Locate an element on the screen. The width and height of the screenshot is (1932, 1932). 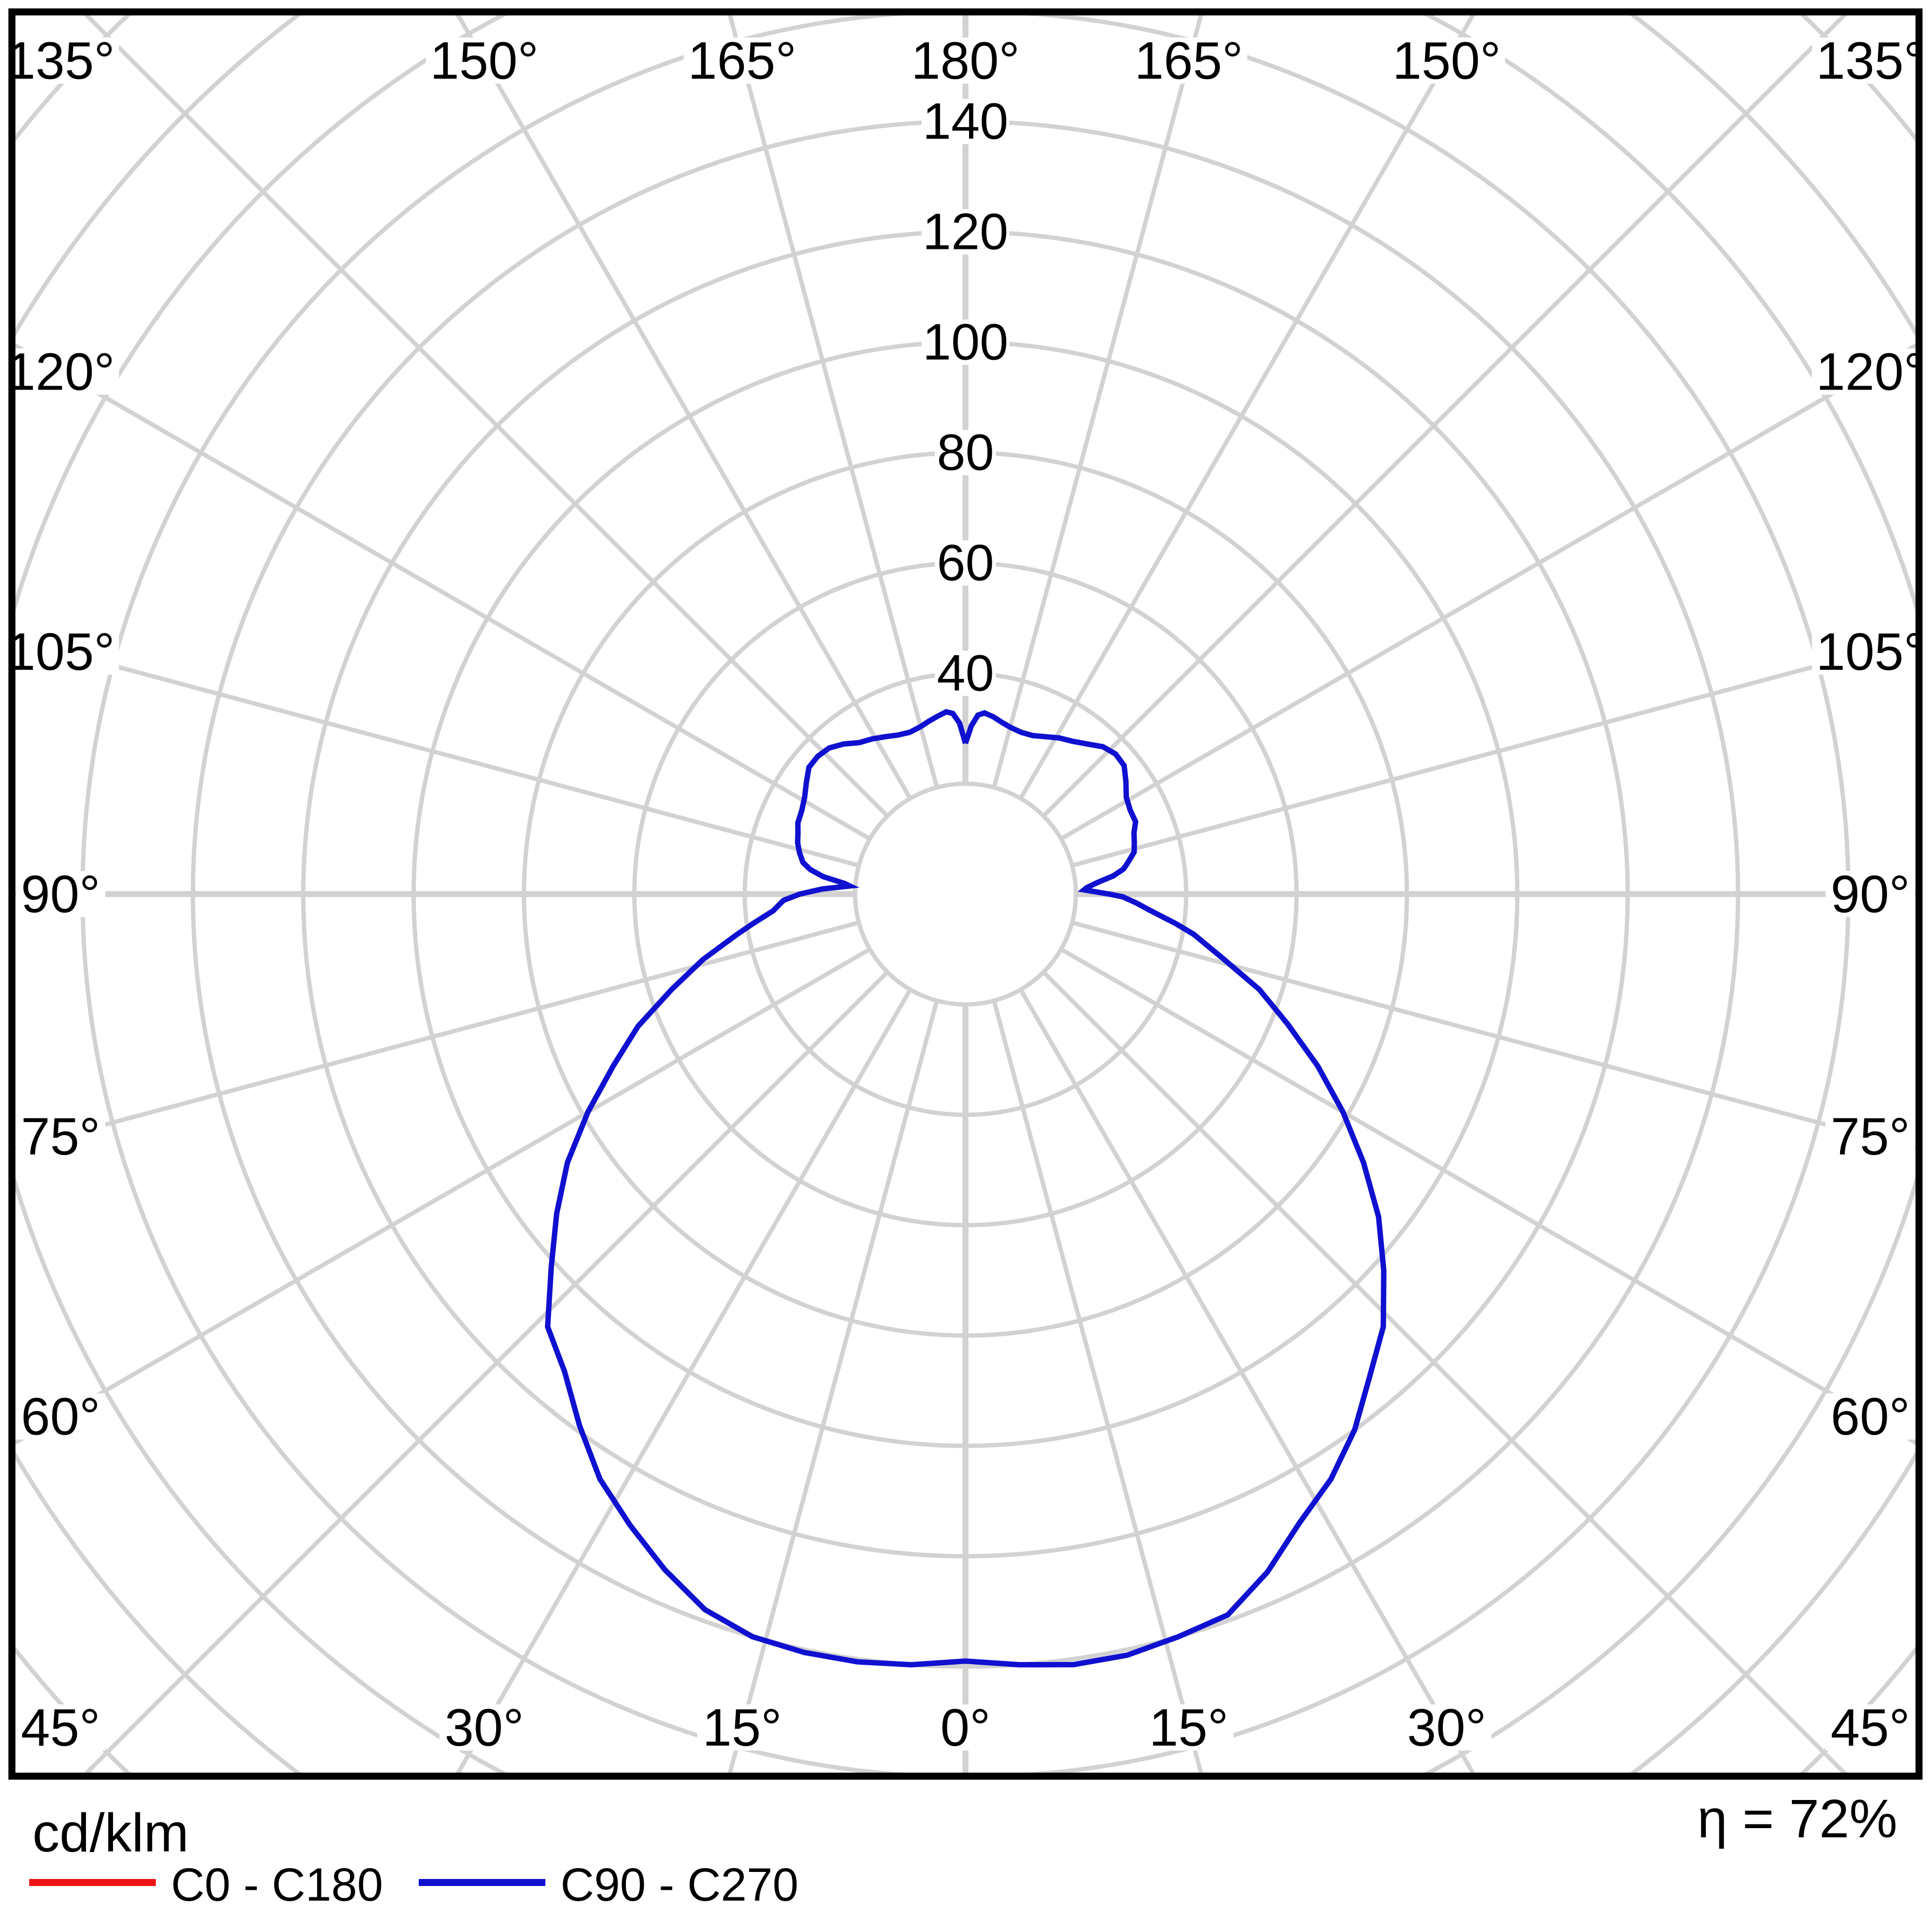
angle-label-150-left: 150° is located at coordinates (484, 61).